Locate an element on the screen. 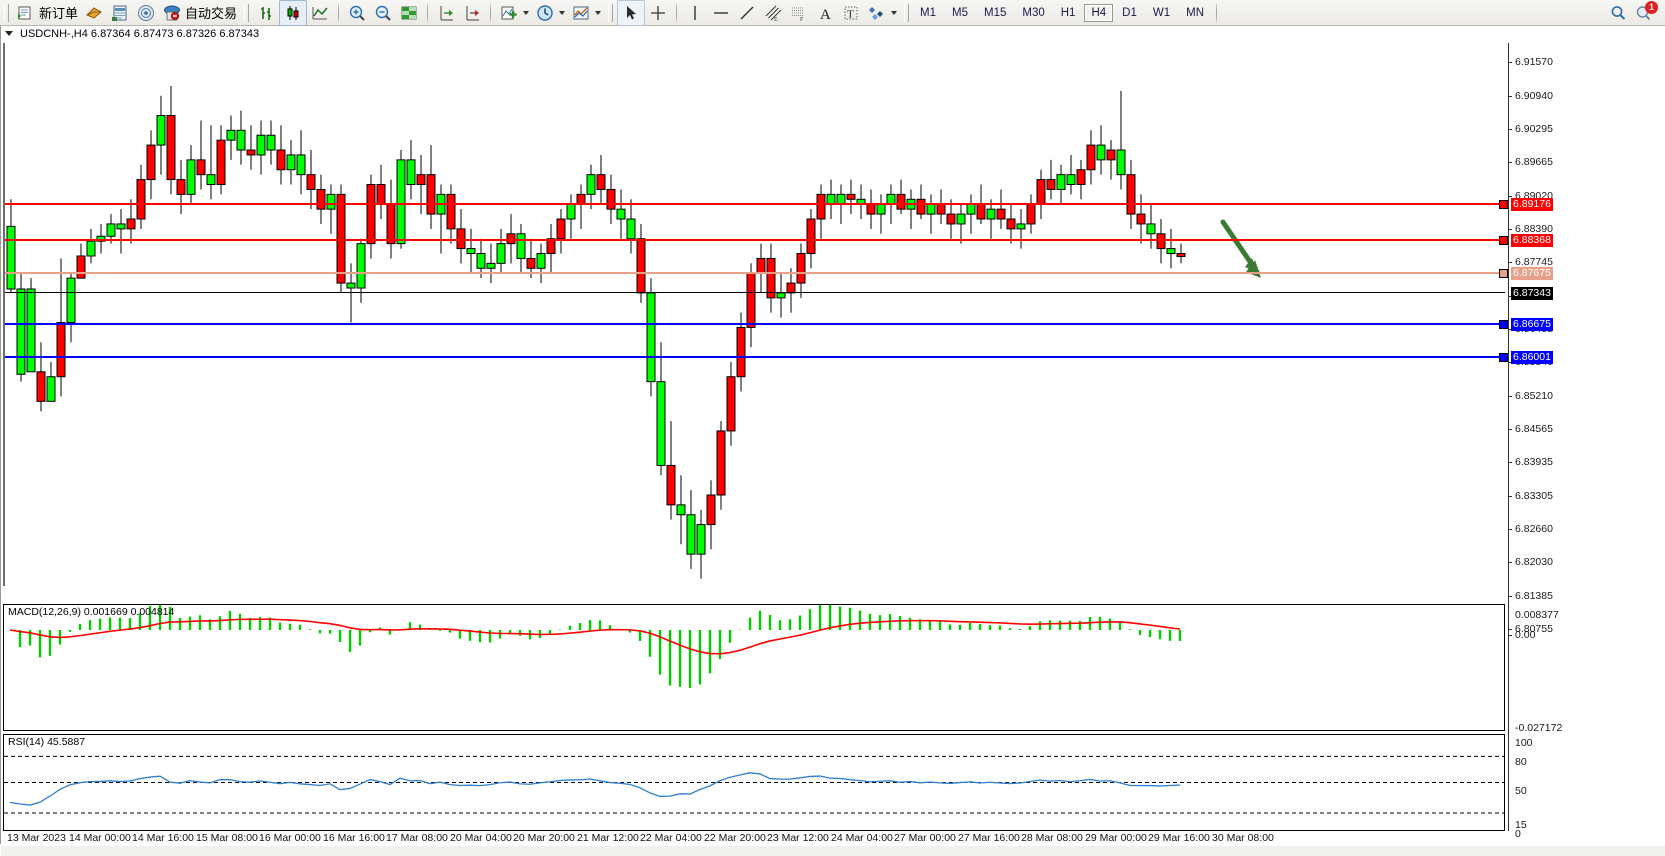 This screenshot has width=1665, height=856. macd-canvas is located at coordinates (754, 667).